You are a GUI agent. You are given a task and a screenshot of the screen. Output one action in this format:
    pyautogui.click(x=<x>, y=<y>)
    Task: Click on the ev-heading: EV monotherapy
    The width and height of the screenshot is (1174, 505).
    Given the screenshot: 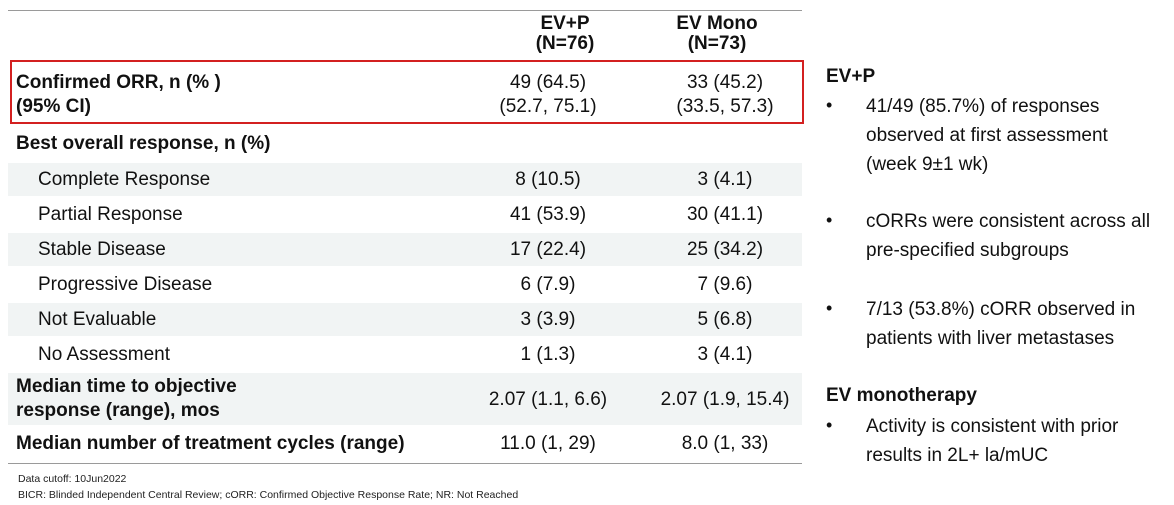 What is the action you would take?
    pyautogui.click(x=901, y=395)
    